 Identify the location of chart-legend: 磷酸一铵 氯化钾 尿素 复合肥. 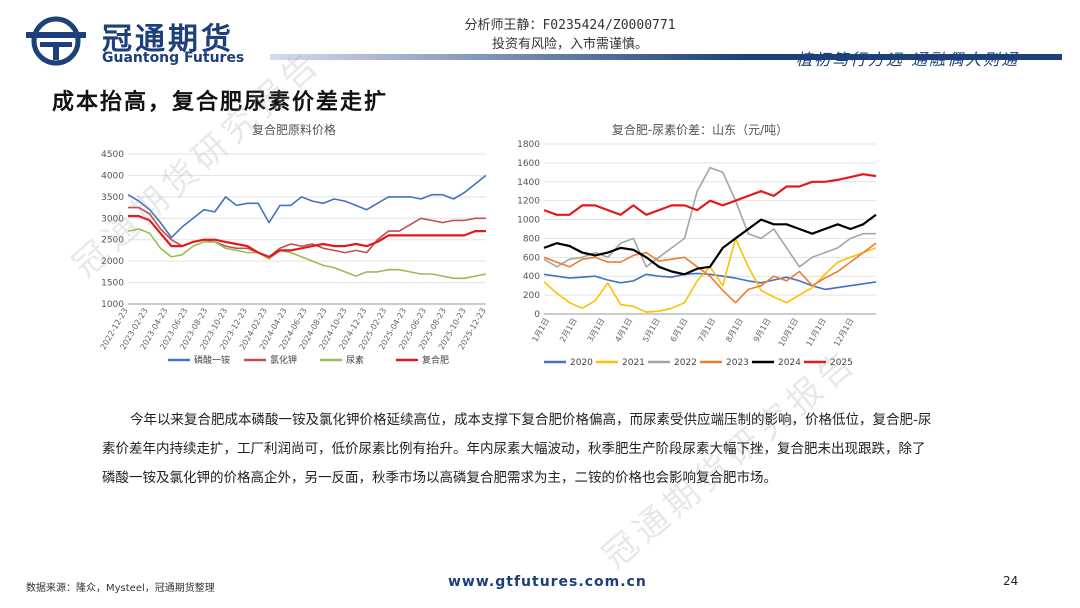
(308, 360).